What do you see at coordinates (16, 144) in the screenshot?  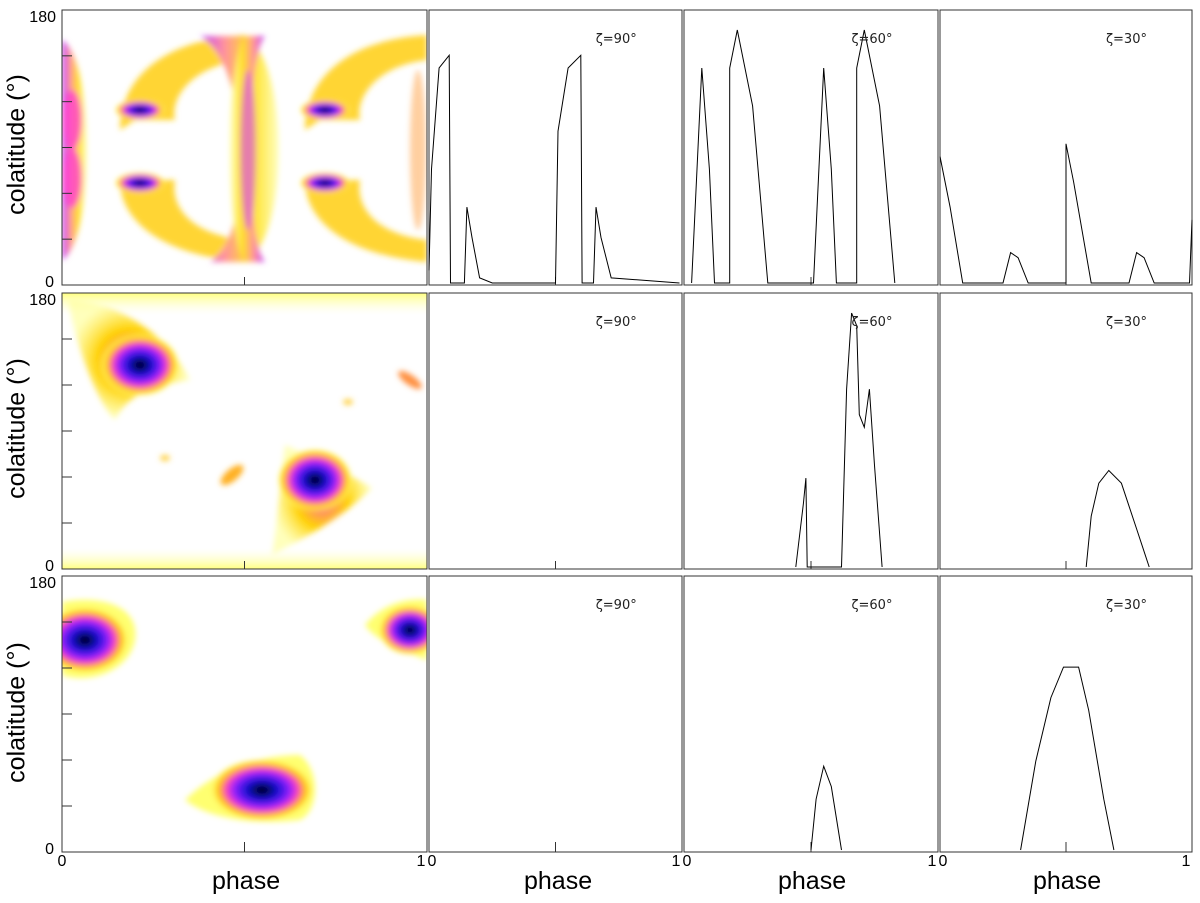 I see `y-axis-label-row1: colatitude (°)` at bounding box center [16, 144].